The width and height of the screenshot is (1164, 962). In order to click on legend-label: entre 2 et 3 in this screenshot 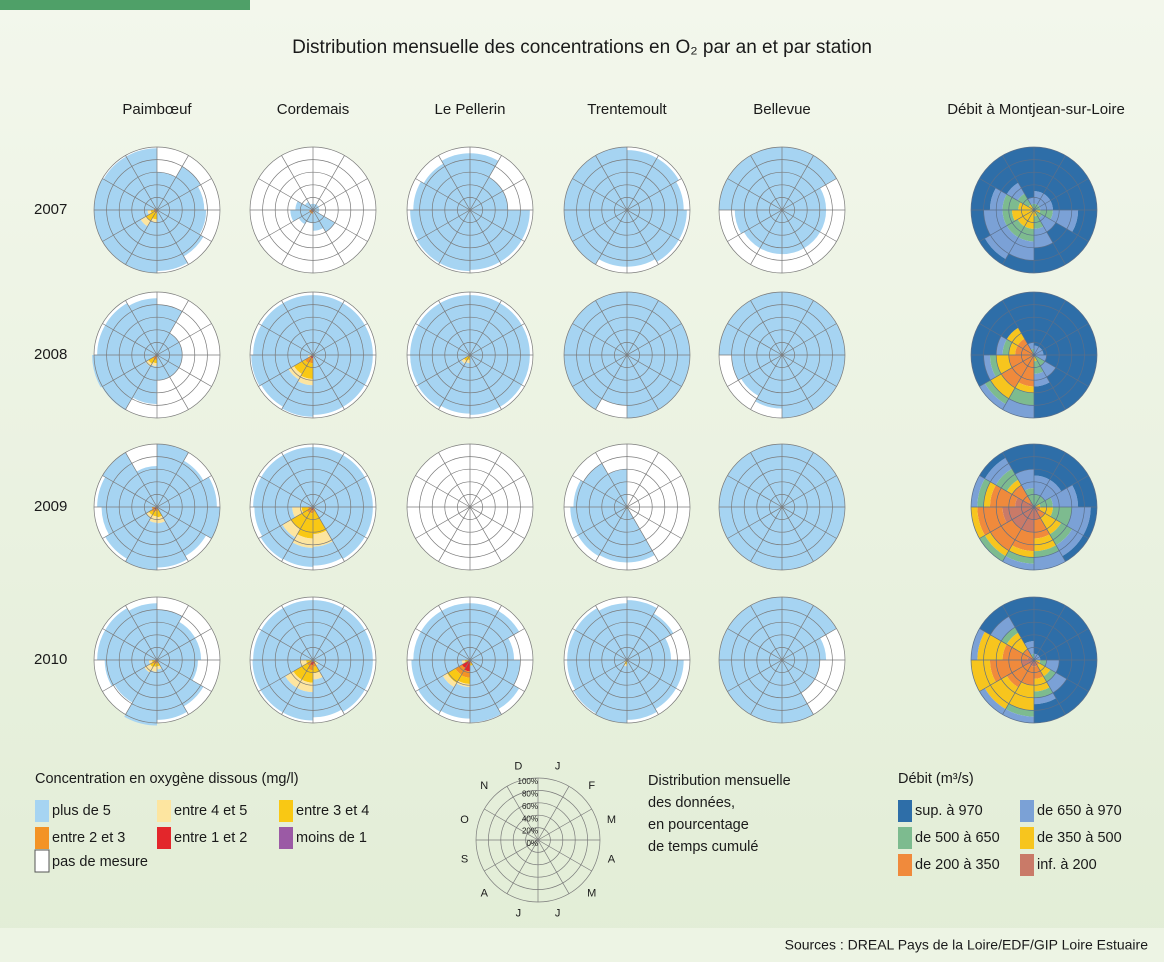, I will do `click(88, 838)`.